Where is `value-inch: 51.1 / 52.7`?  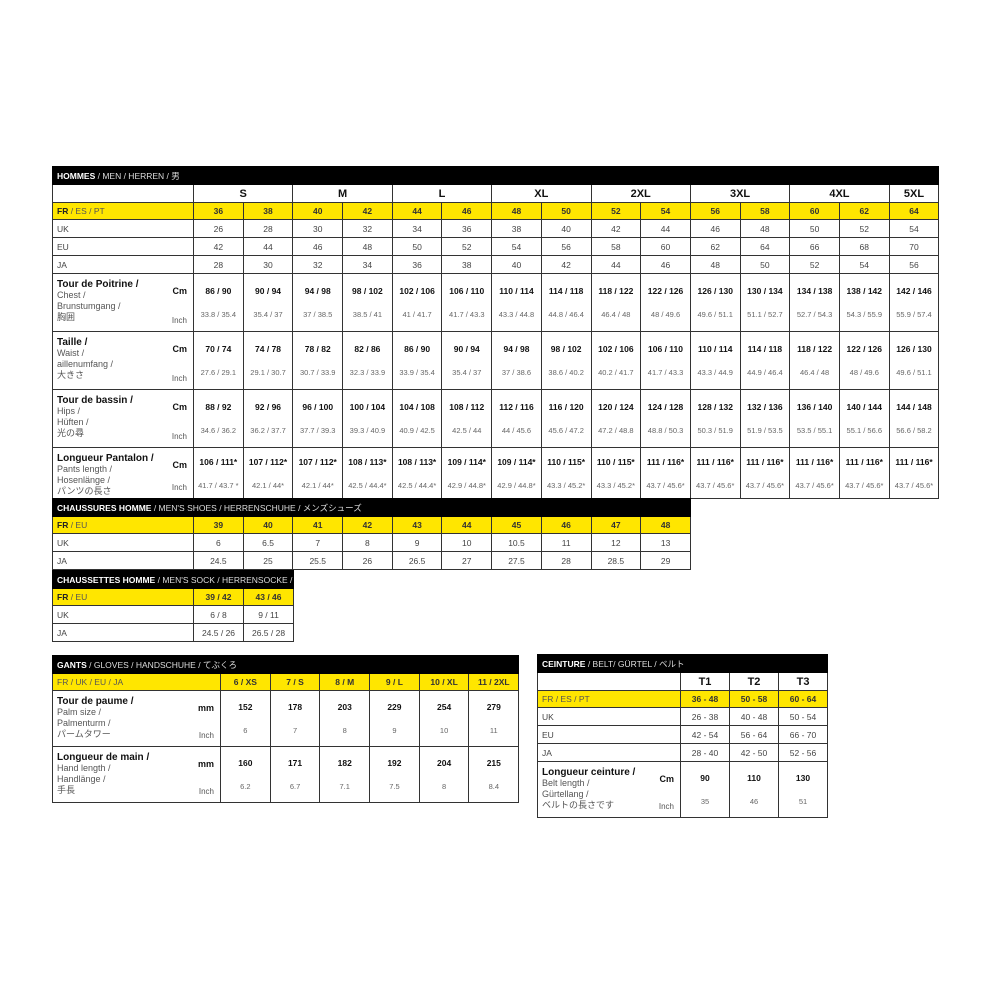 value-inch: 51.1 / 52.7 is located at coordinates (765, 314).